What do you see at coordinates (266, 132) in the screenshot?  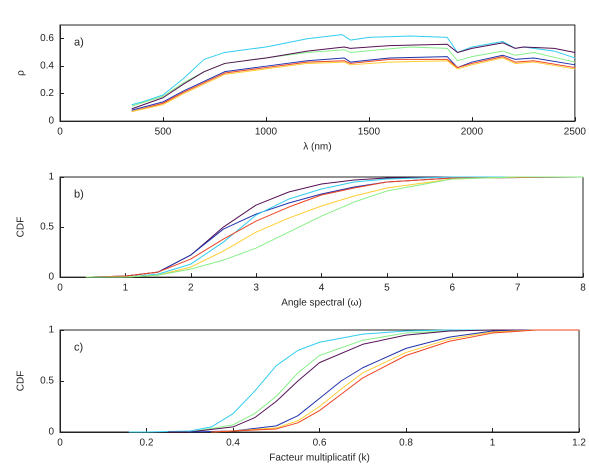 I see `x-tick-label: 1000` at bounding box center [266, 132].